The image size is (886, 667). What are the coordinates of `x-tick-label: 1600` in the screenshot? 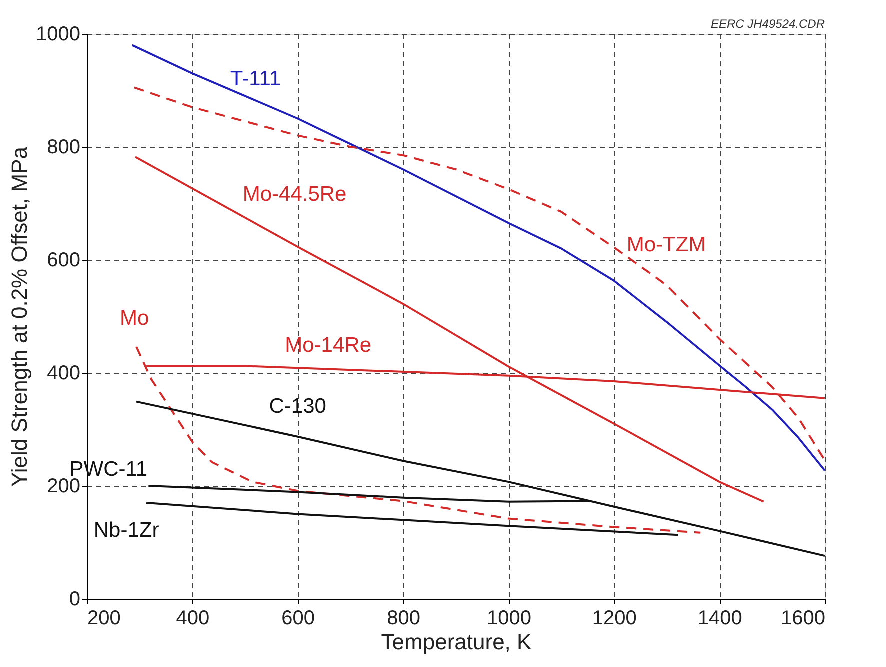 It's located at (803, 619).